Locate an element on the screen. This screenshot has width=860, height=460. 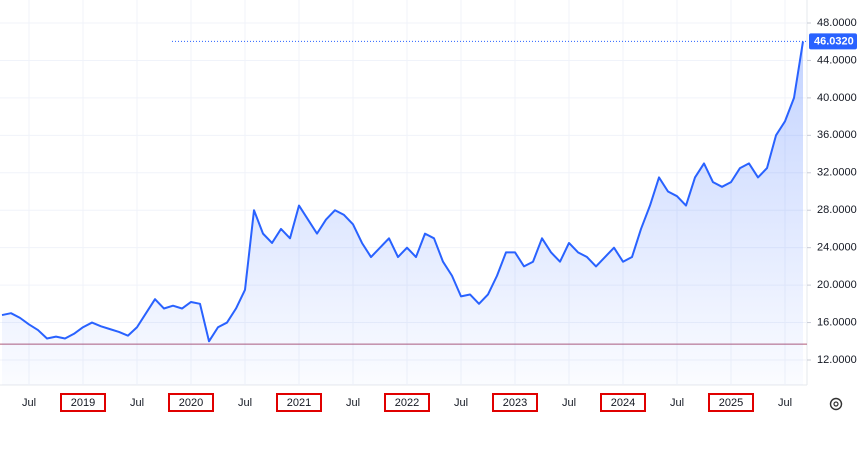
settings-icon is located at coordinates (836, 404).